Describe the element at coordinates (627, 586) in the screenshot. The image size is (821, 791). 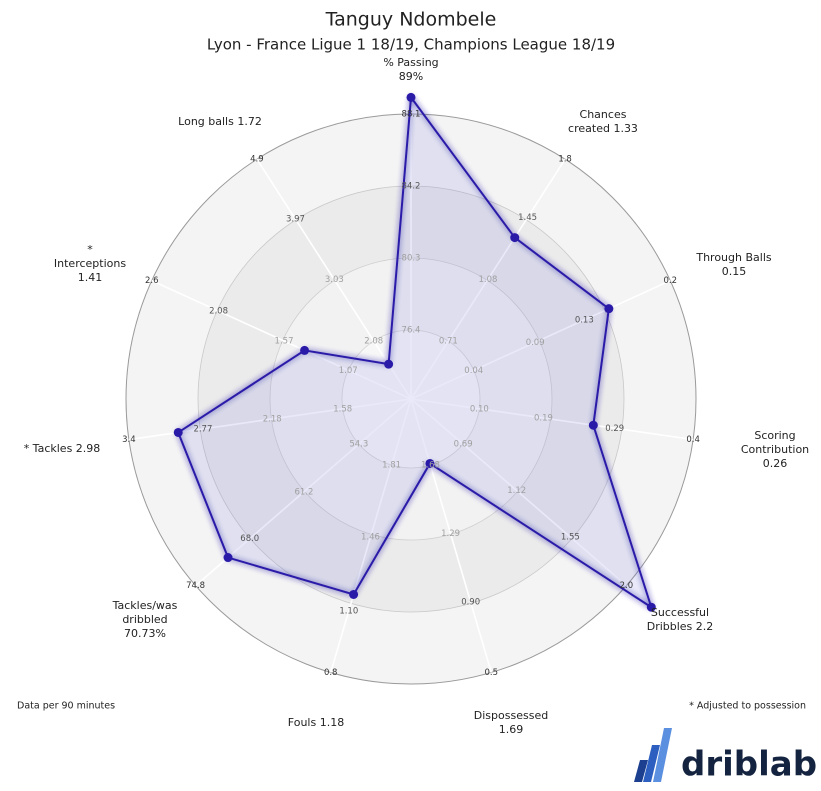
I see `tick-label: 2.0` at that location.